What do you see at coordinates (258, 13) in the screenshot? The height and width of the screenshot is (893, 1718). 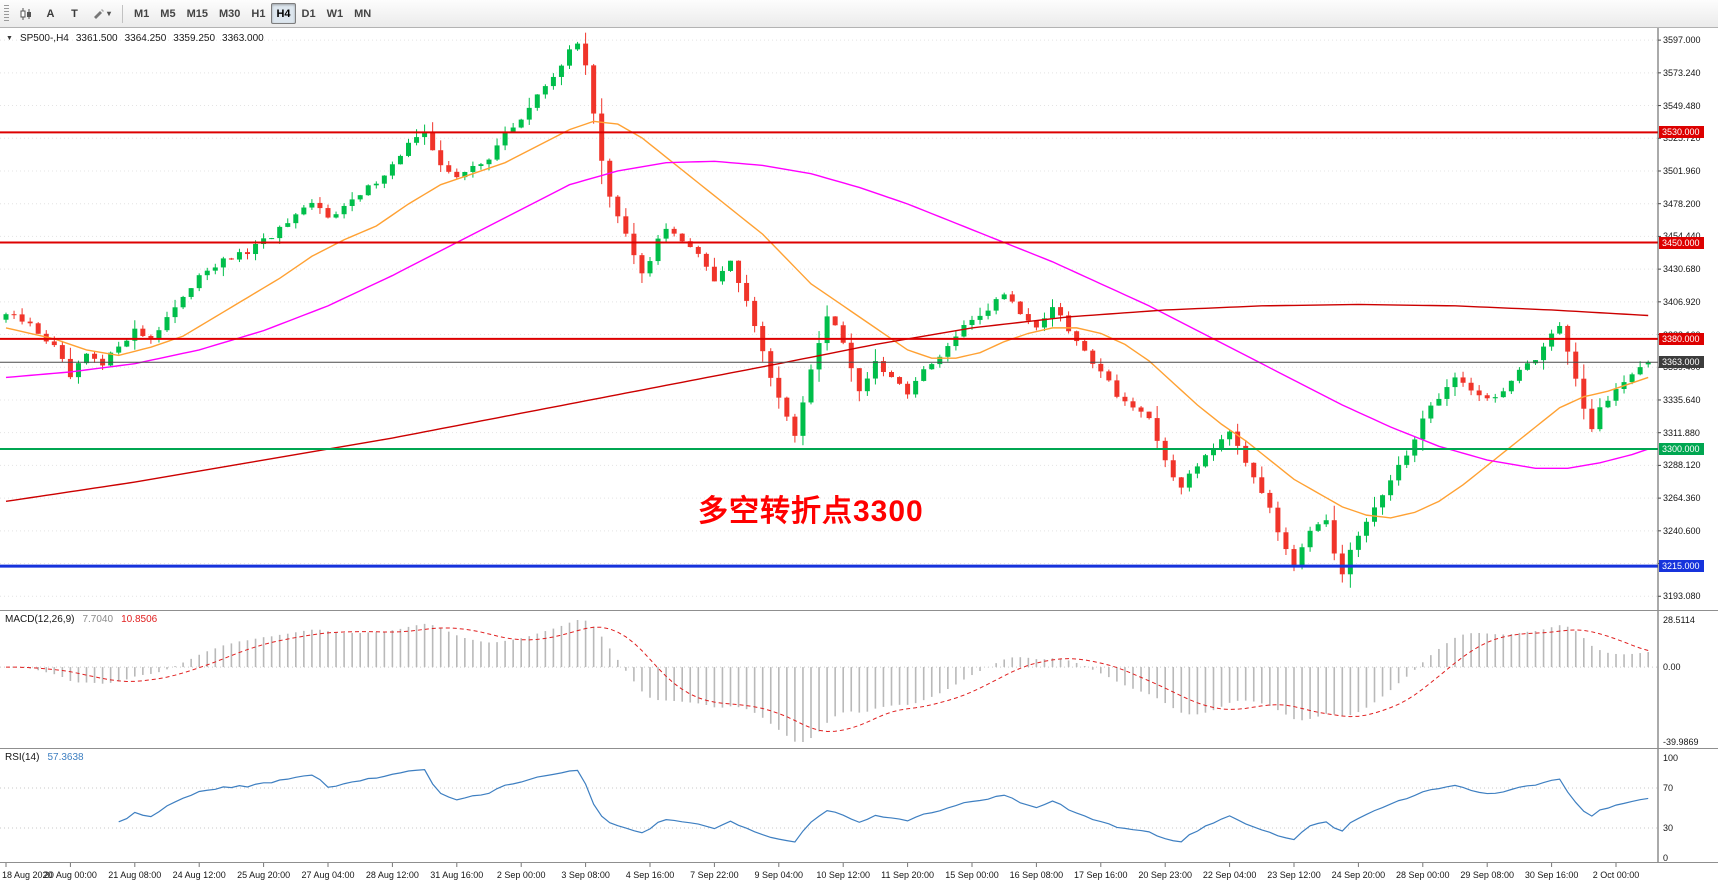 I see `timeframe-button-h1: H1` at bounding box center [258, 13].